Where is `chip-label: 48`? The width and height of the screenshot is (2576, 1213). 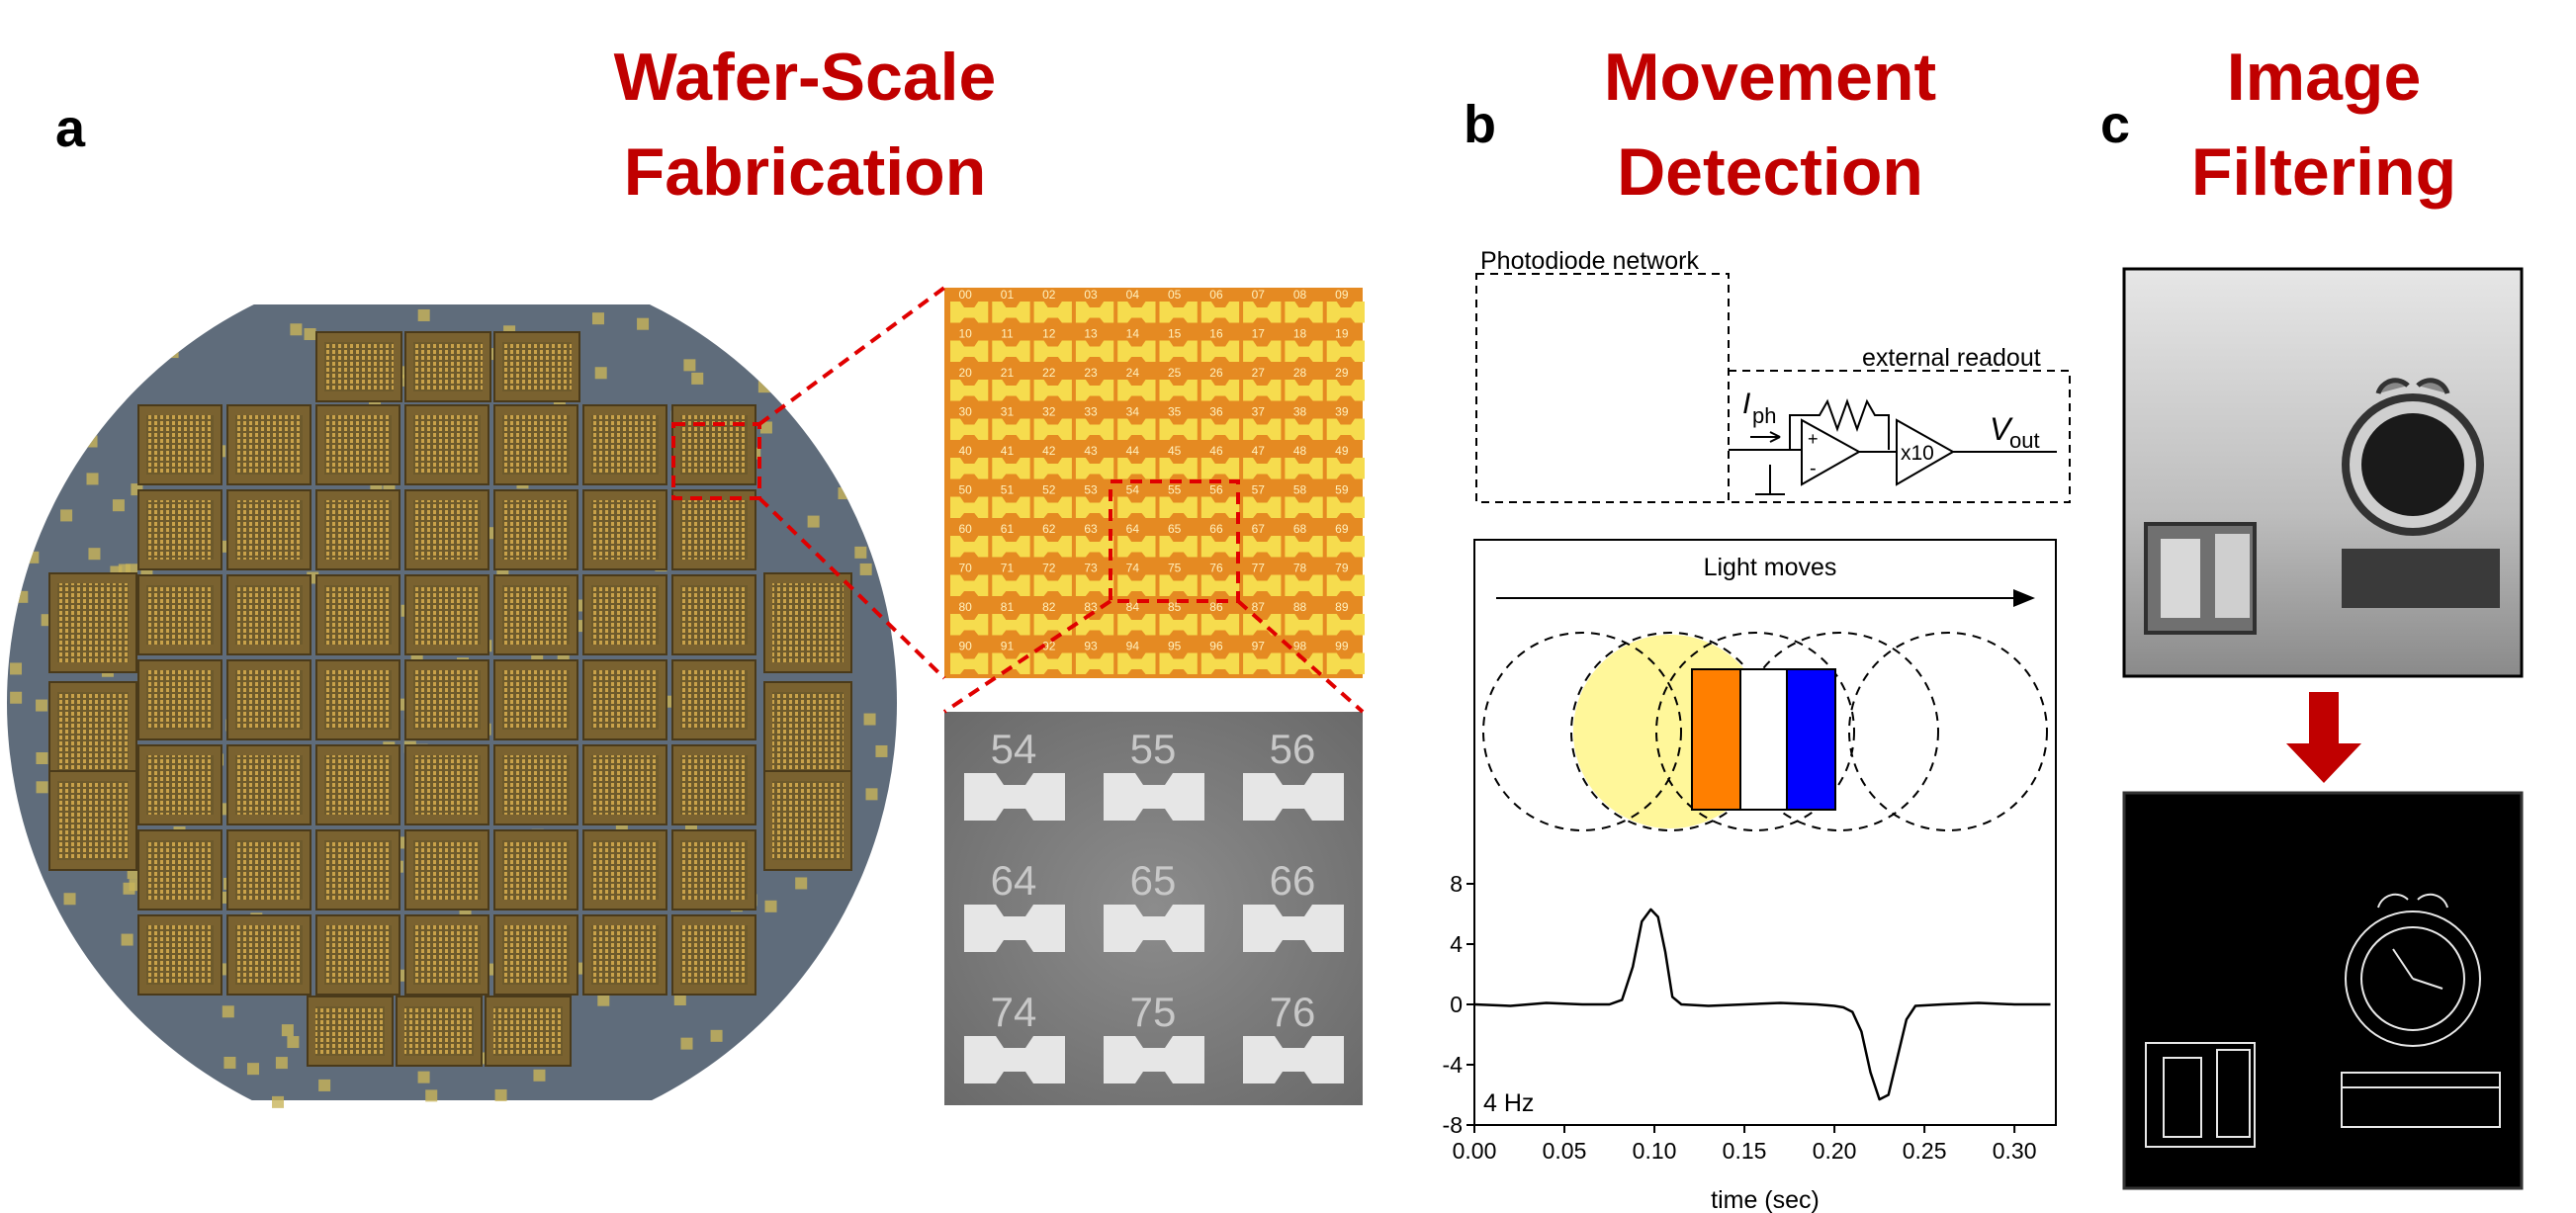
chip-label: 48 is located at coordinates (1300, 451).